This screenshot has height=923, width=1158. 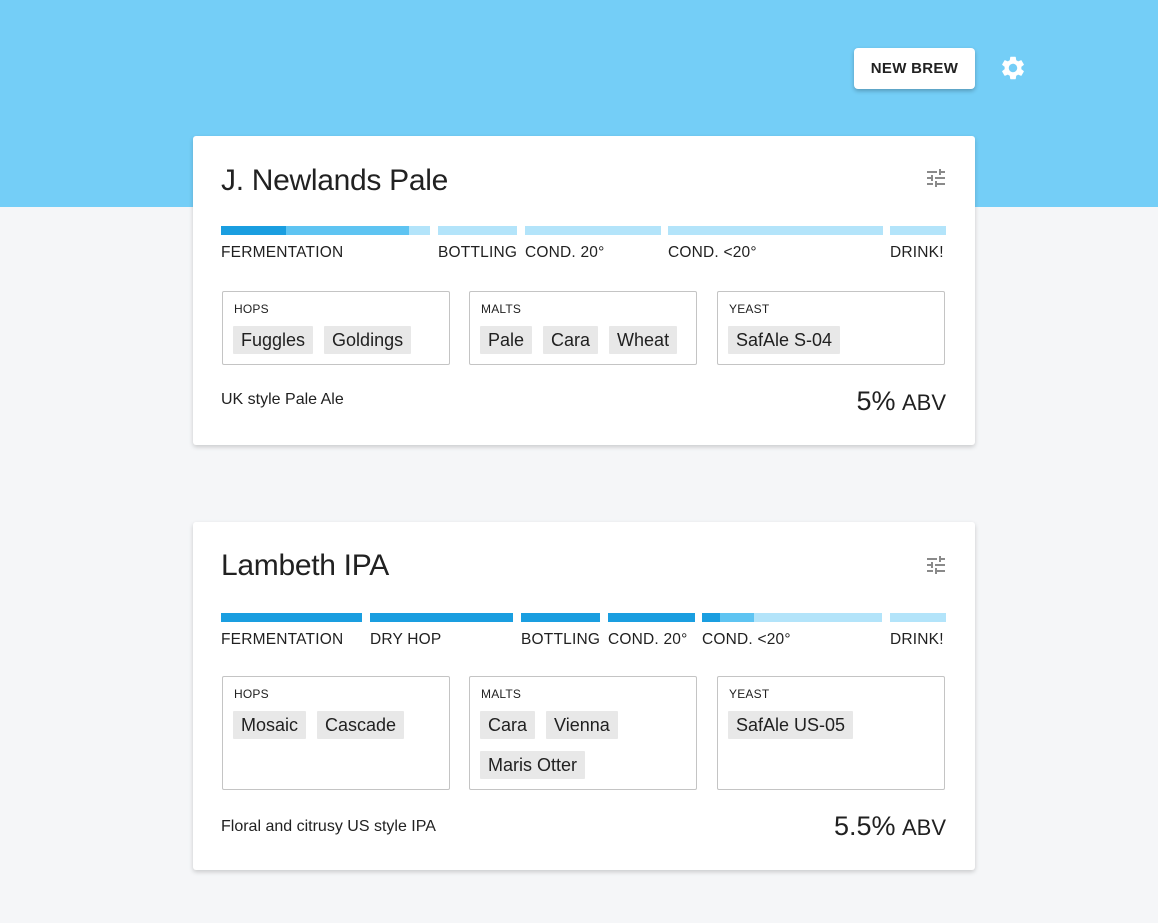 I want to click on malts-chips: Cara Vienna Maris Otter, so click(x=585, y=751).